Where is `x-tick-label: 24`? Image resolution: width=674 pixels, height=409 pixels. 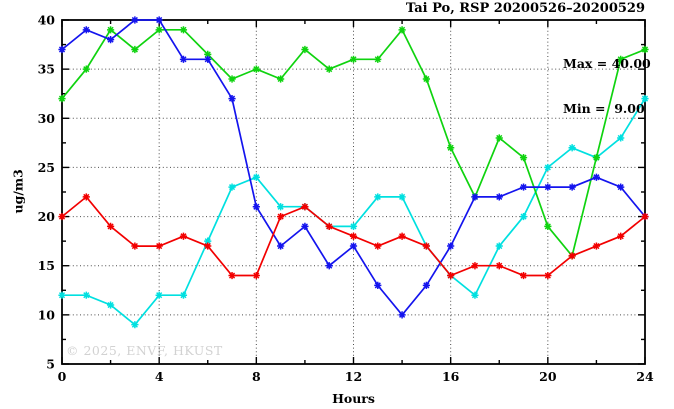 x-tick-label: 24 is located at coordinates (645, 376).